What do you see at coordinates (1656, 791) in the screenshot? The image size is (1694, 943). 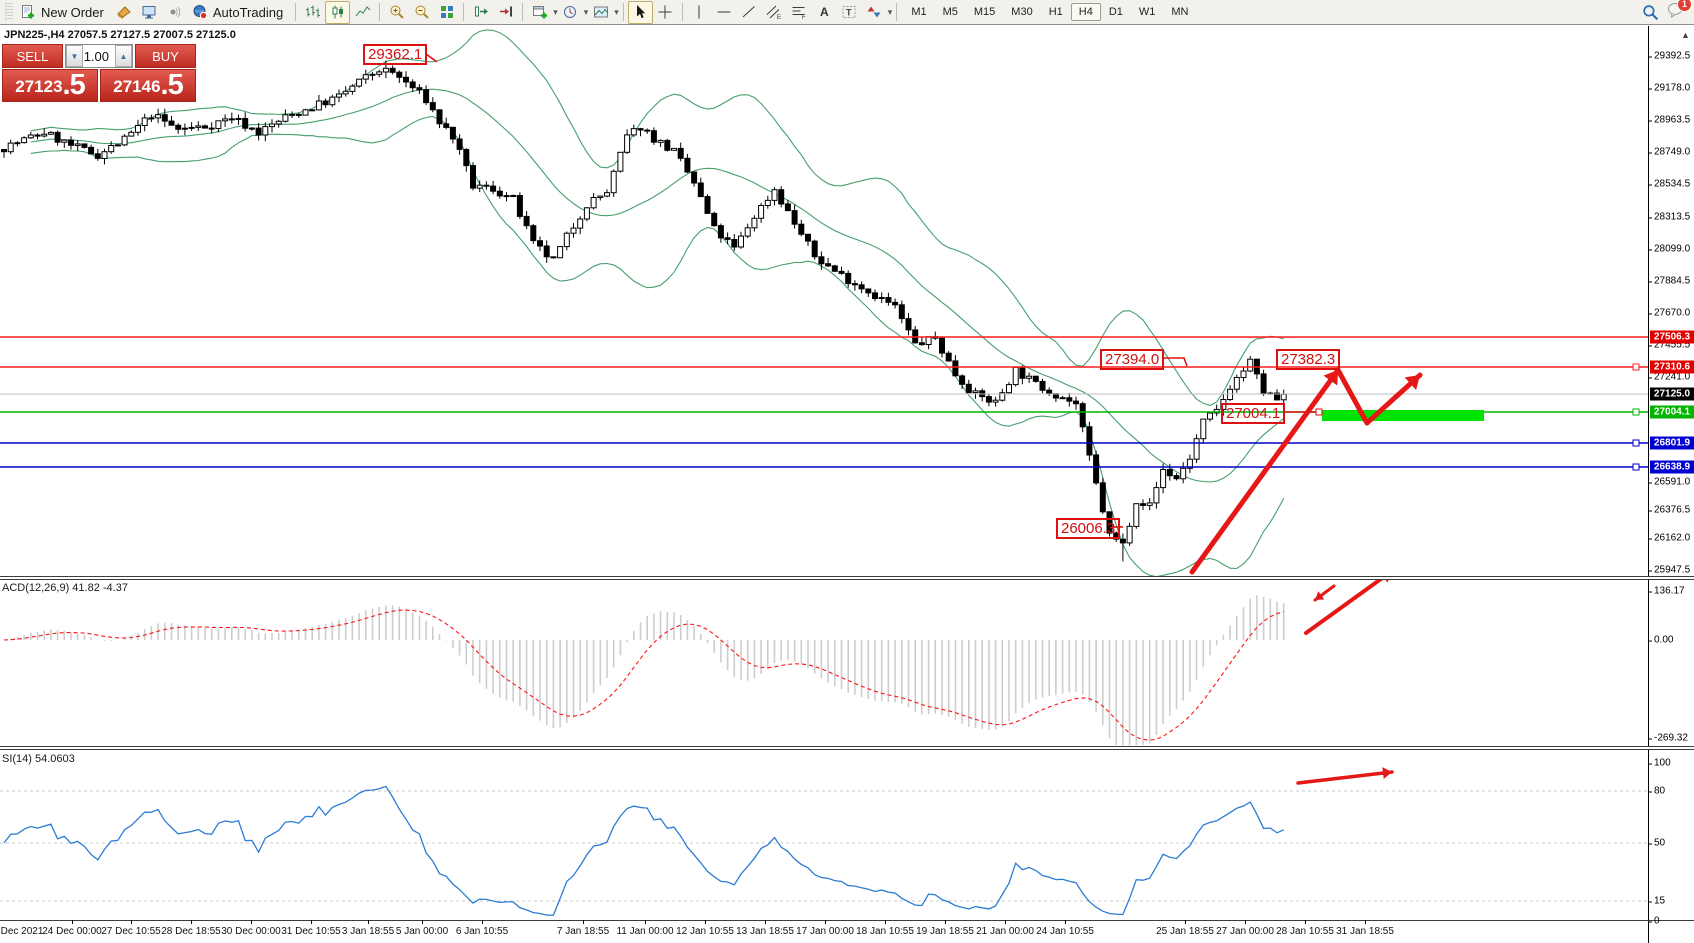 I see `rsi-tick: 80` at bounding box center [1656, 791].